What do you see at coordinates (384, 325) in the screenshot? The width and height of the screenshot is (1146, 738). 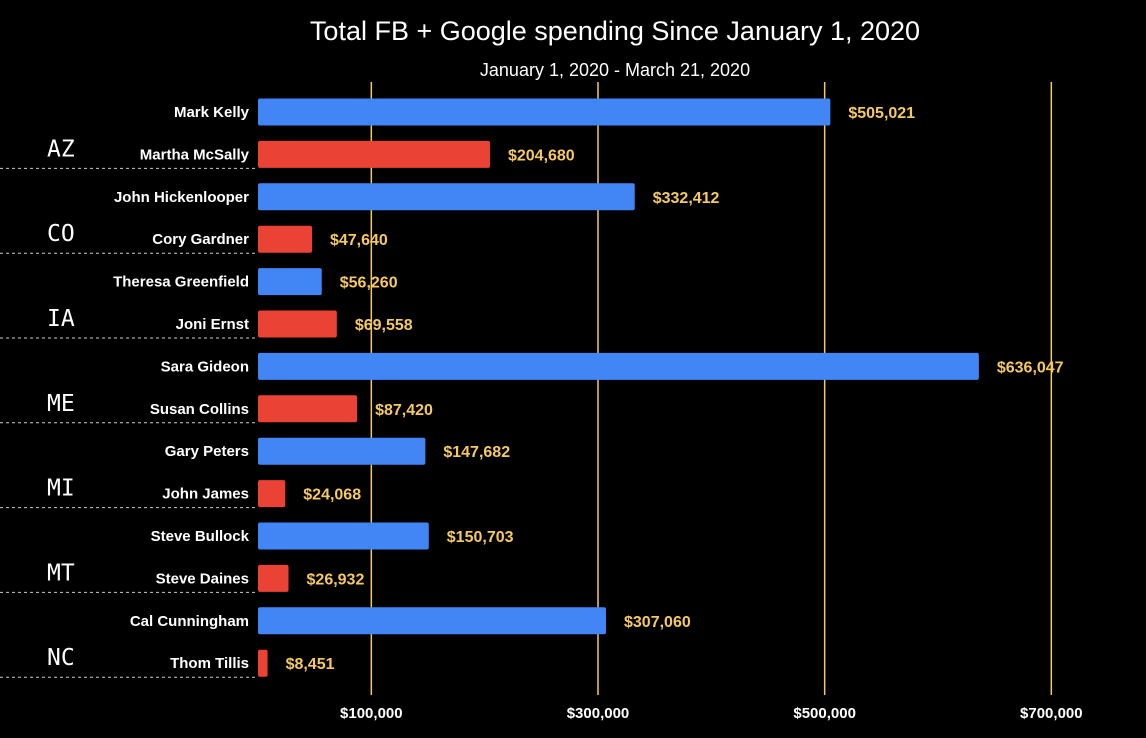 I see `value-label: $69,558` at bounding box center [384, 325].